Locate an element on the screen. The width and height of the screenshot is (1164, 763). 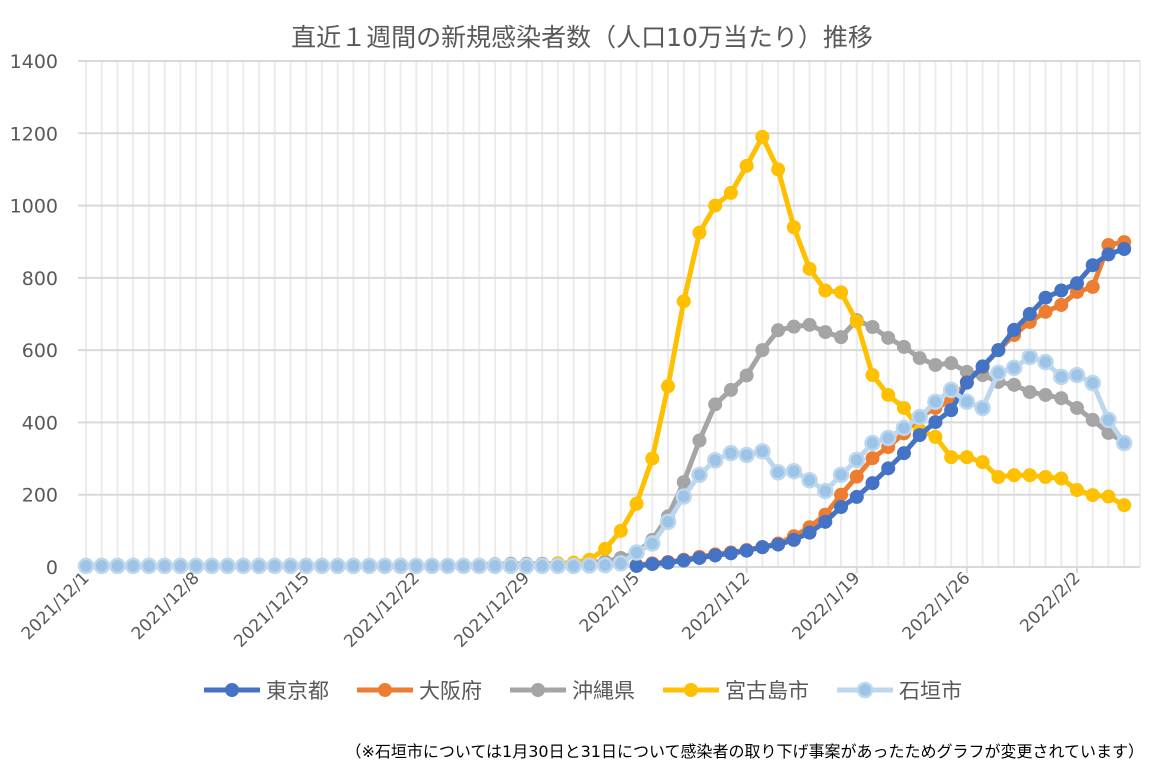
y-tick-label: 200 is located at coordinates (40, 496).